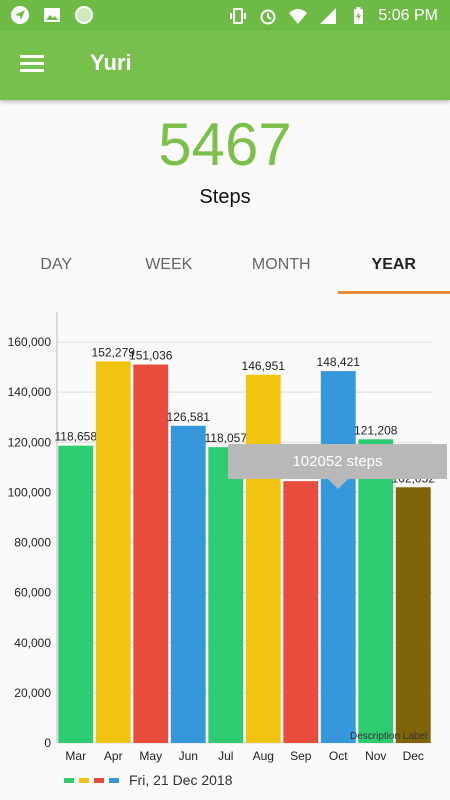  What do you see at coordinates (30, 392) in the screenshot?
I see `y-tick-label: 140,000` at bounding box center [30, 392].